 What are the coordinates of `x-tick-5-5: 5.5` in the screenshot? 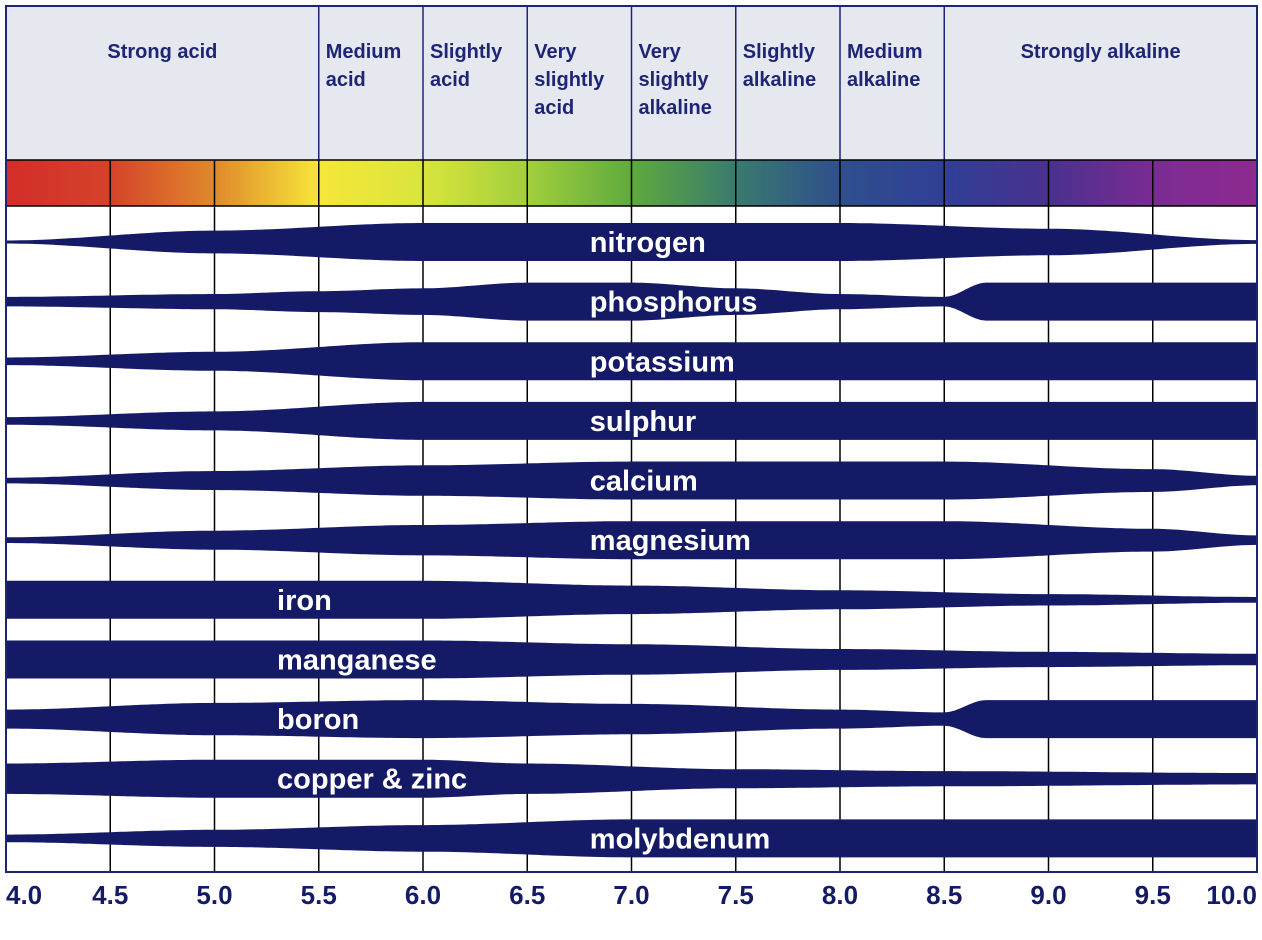 It's located at (319, 895).